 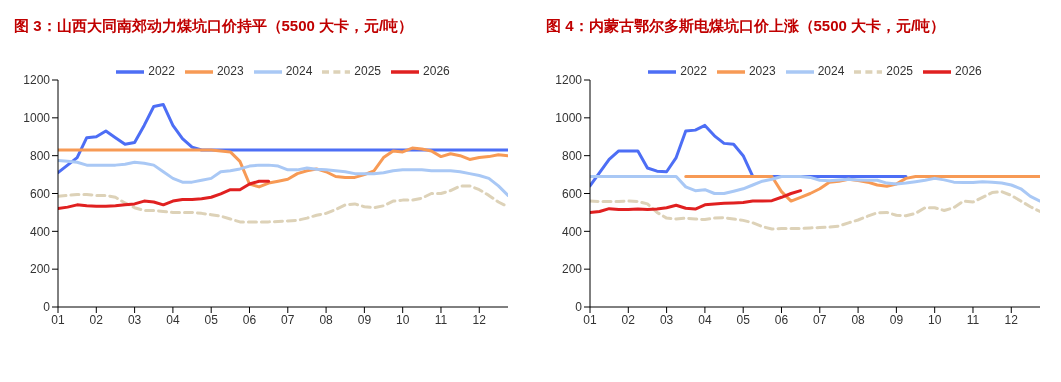 What do you see at coordinates (214, 26) in the screenshot?
I see `chart-title: 图 3：山西大同南郊动力煤坑口价持平（5500 大卡，元/吨）` at bounding box center [214, 26].